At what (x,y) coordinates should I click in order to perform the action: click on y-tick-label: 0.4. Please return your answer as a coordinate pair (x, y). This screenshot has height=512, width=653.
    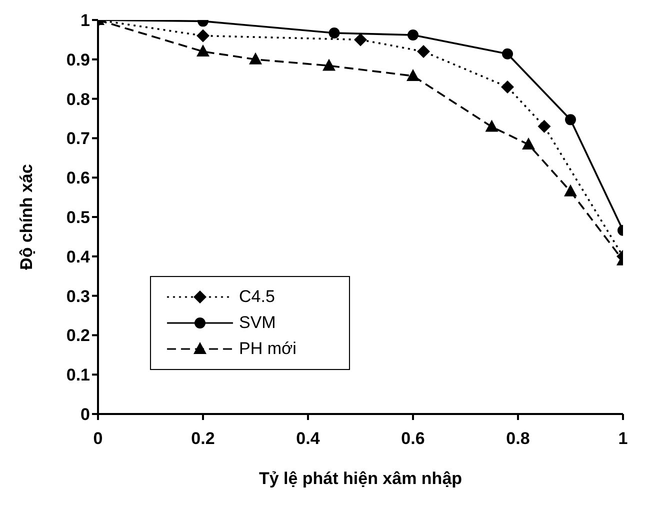
    Looking at the image, I should click on (78, 256).